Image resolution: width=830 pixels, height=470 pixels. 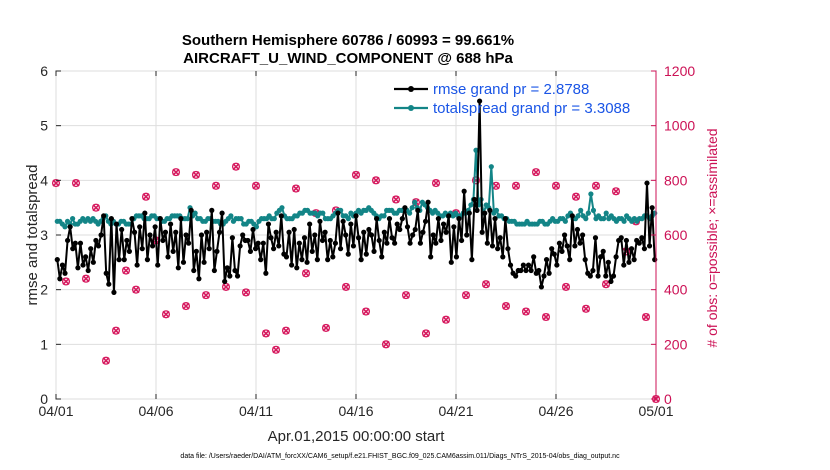 I want to click on y2-tick-label: 800, so click(x=676, y=180).